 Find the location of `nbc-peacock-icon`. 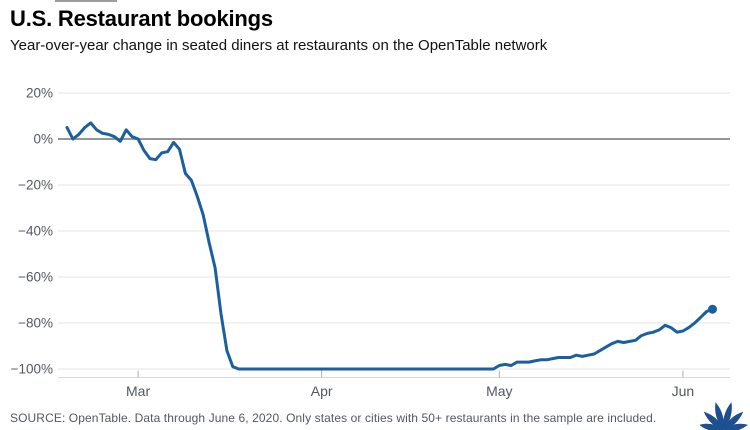

nbc-peacock-icon is located at coordinates (724, 416).